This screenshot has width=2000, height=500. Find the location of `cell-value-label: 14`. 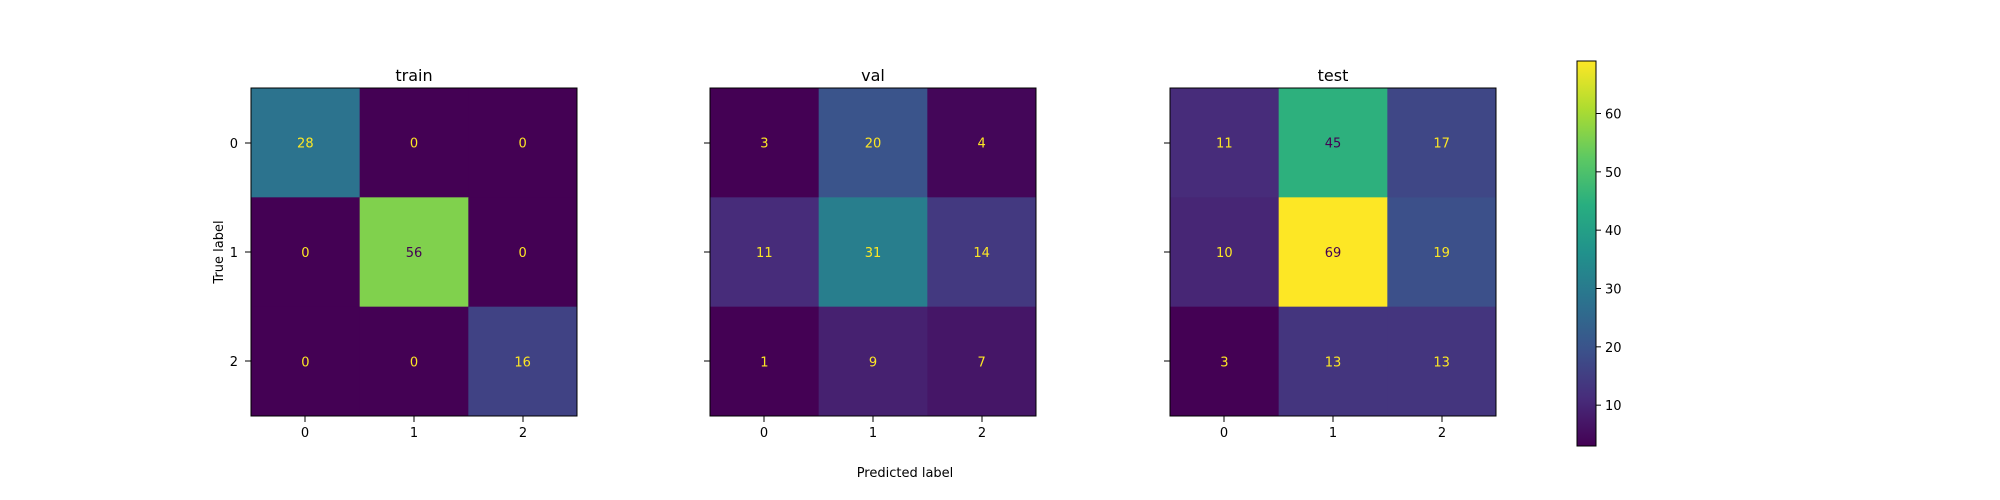

cell-value-label: 14 is located at coordinates (981, 253).